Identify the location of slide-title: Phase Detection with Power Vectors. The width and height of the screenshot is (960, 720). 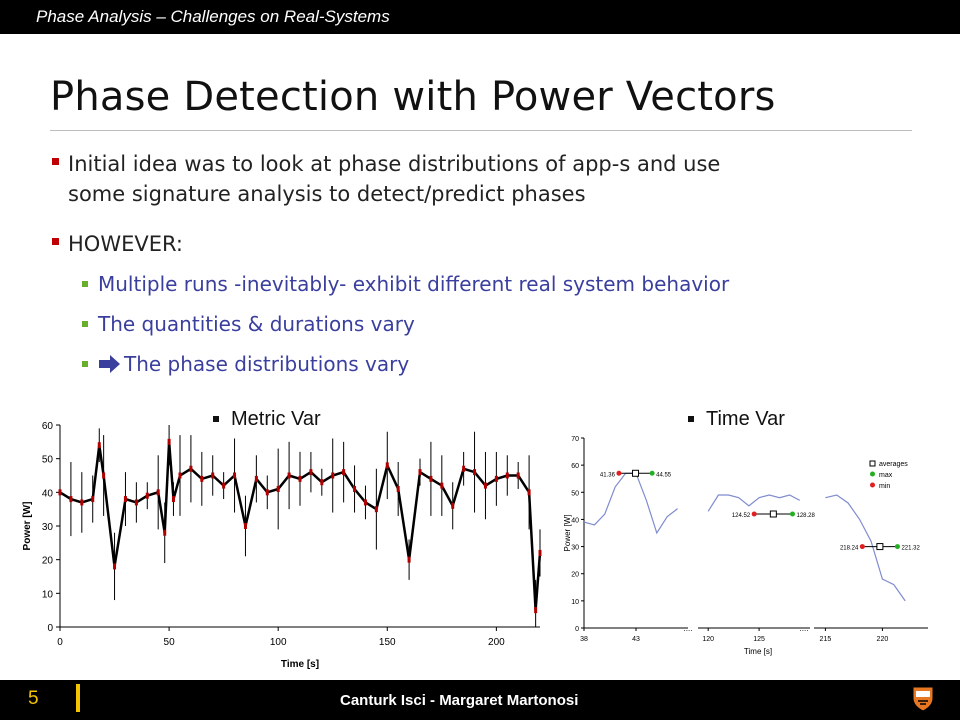
(413, 97).